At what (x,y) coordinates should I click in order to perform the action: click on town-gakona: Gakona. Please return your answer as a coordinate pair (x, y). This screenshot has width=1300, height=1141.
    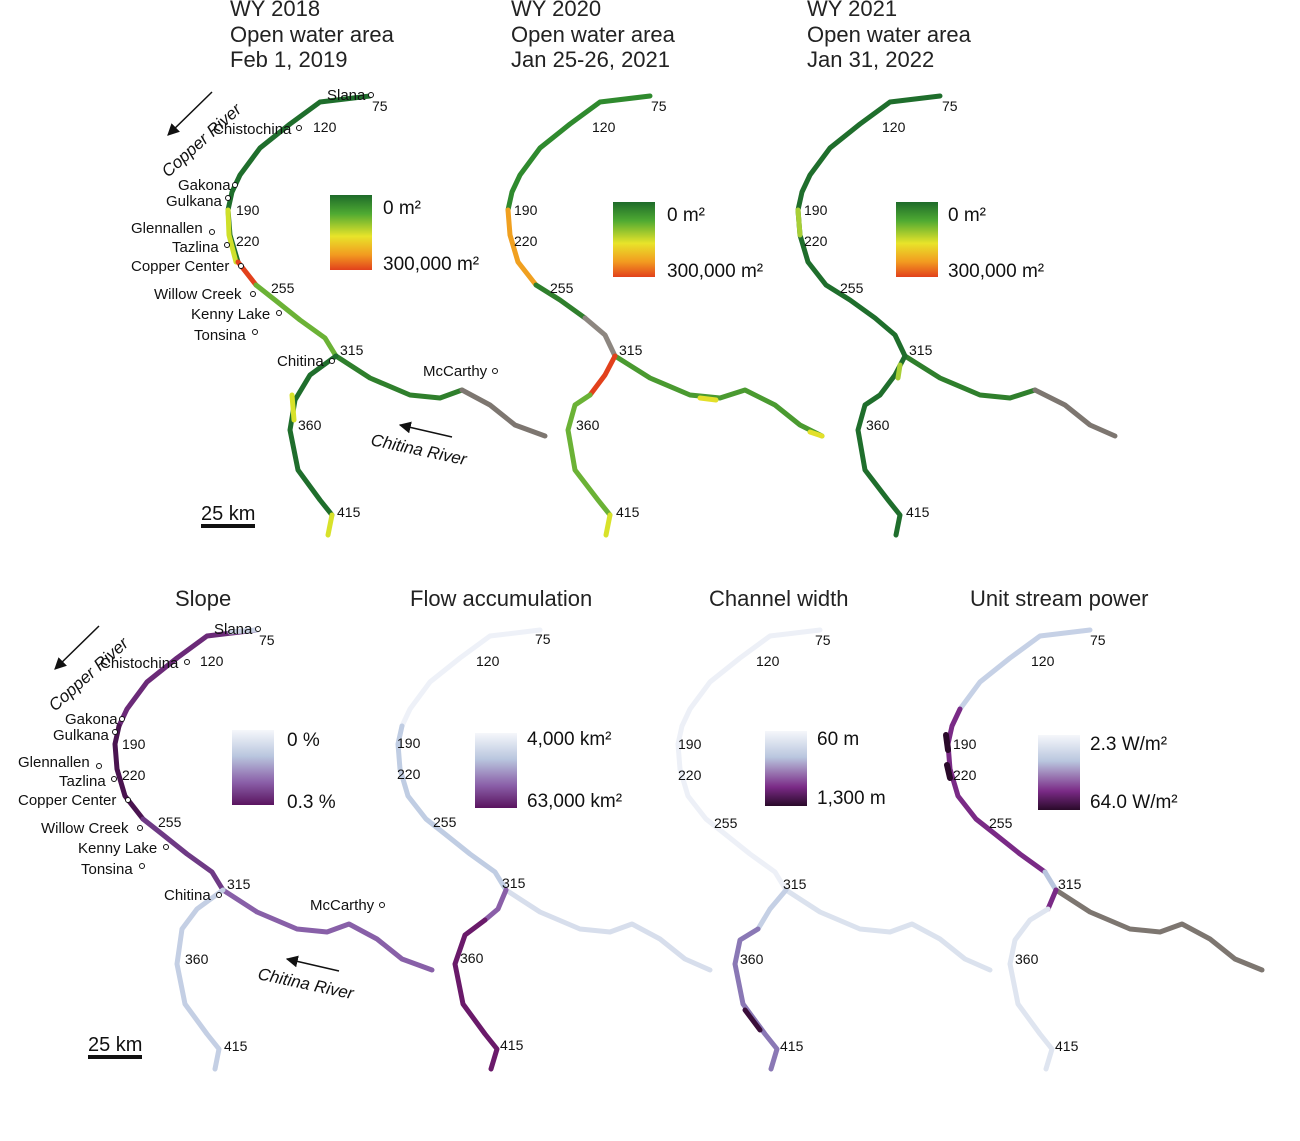
    Looking at the image, I should click on (204, 185).